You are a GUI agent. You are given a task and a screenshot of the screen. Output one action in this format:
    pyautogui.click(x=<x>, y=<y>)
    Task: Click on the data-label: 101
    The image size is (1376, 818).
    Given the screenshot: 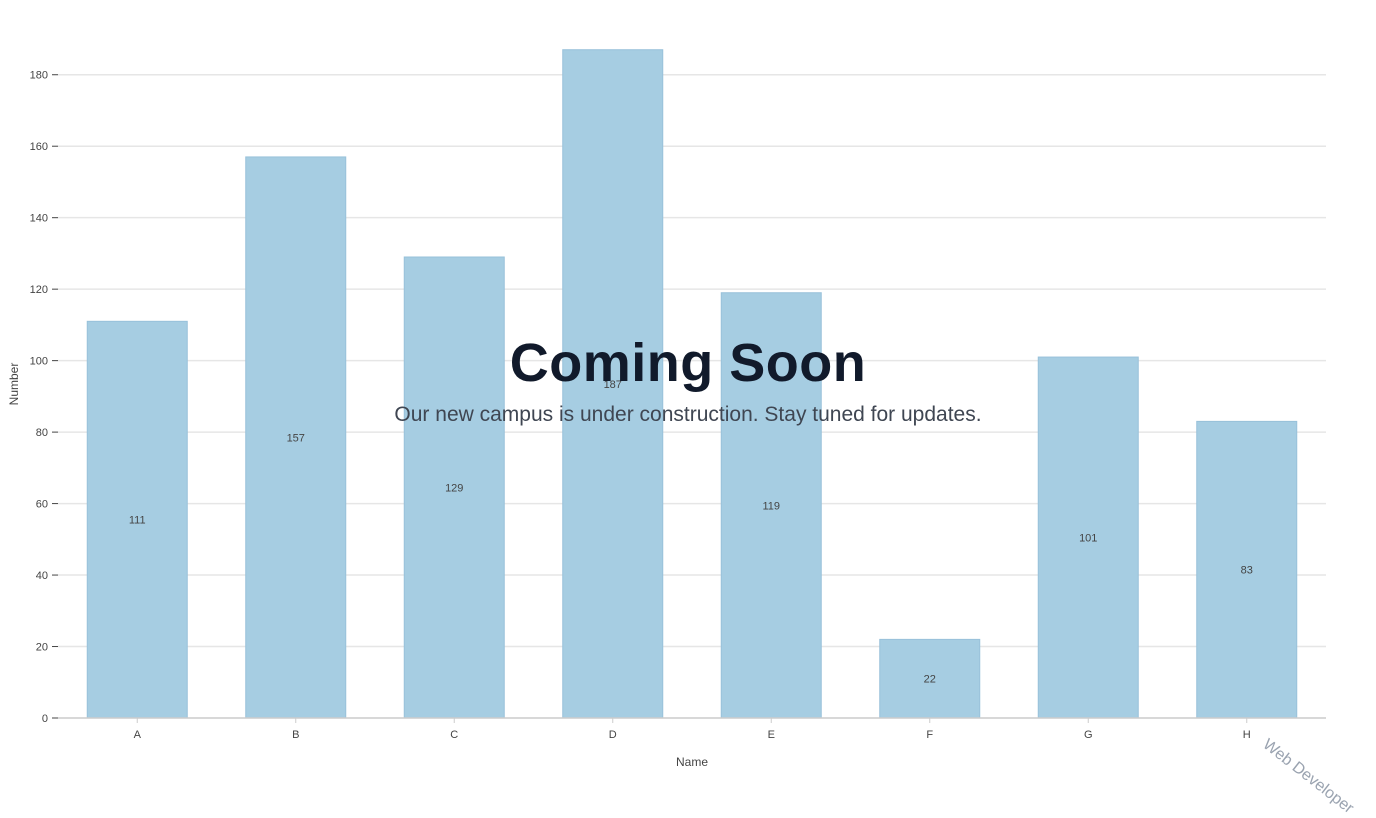 What is the action you would take?
    pyautogui.click(x=1088, y=539)
    